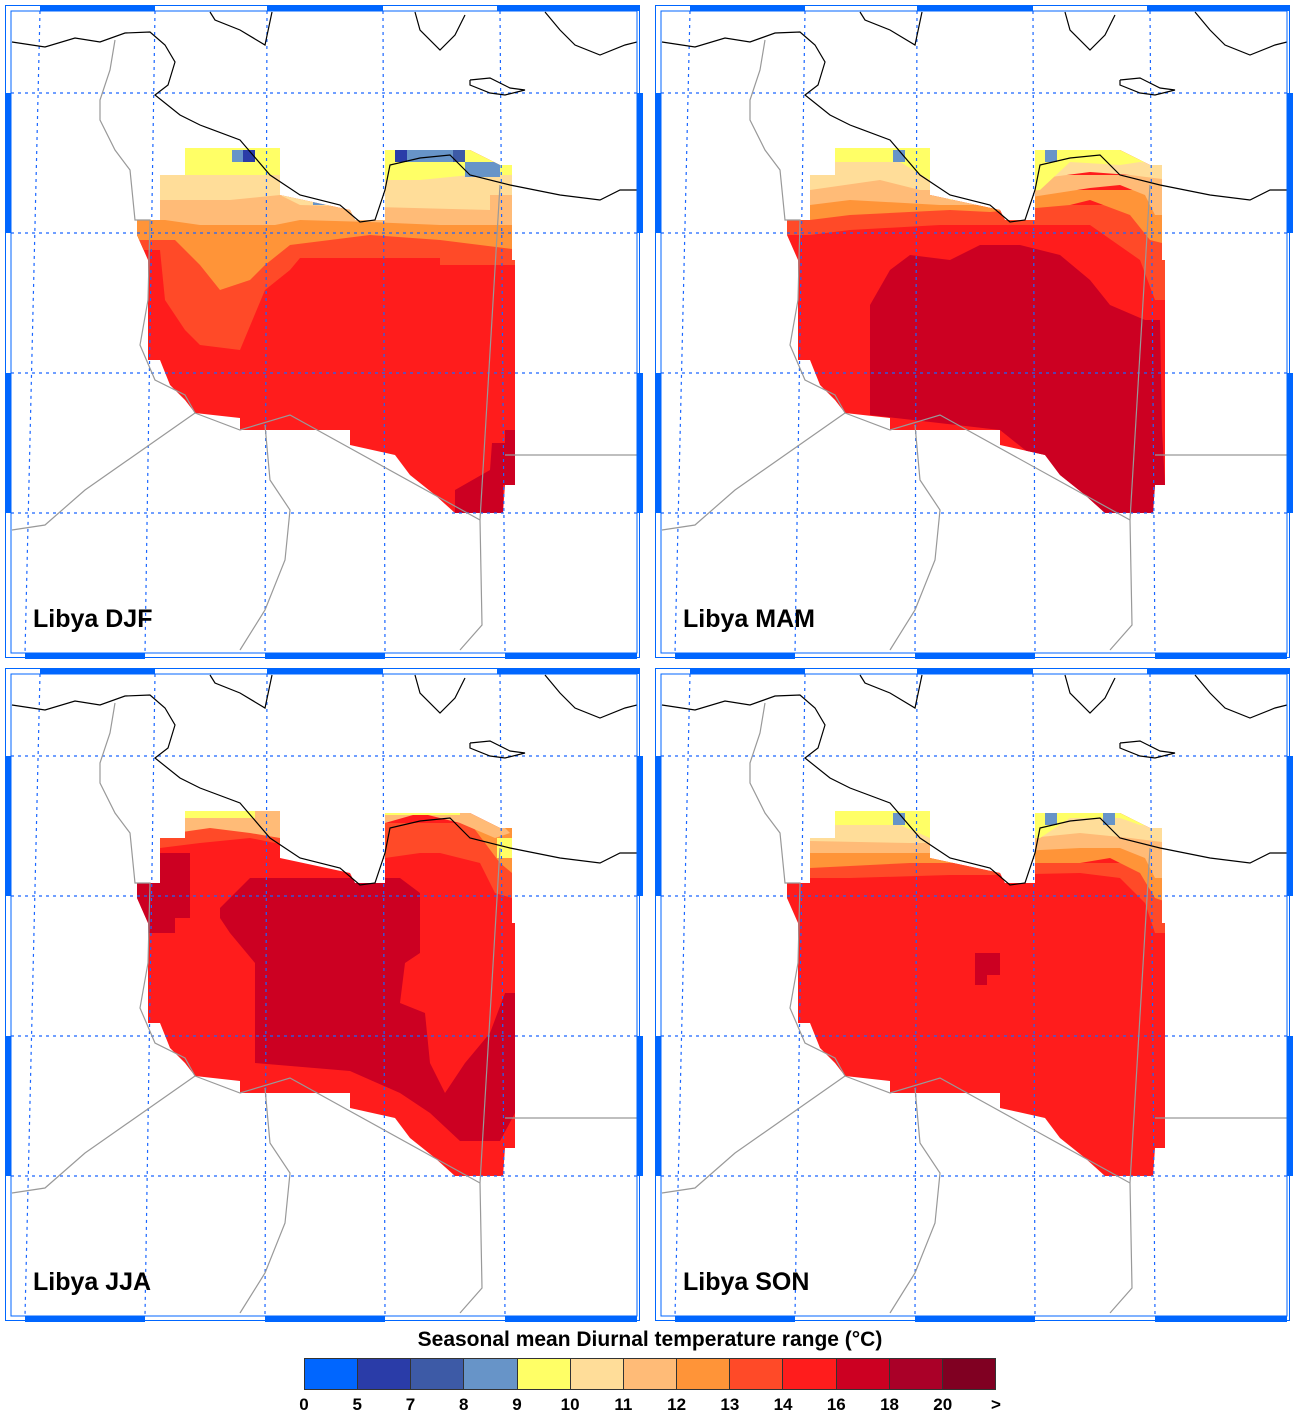 This screenshot has height=1416, width=1300. I want to click on colorbar-tick-label: 12, so click(677, 1404).